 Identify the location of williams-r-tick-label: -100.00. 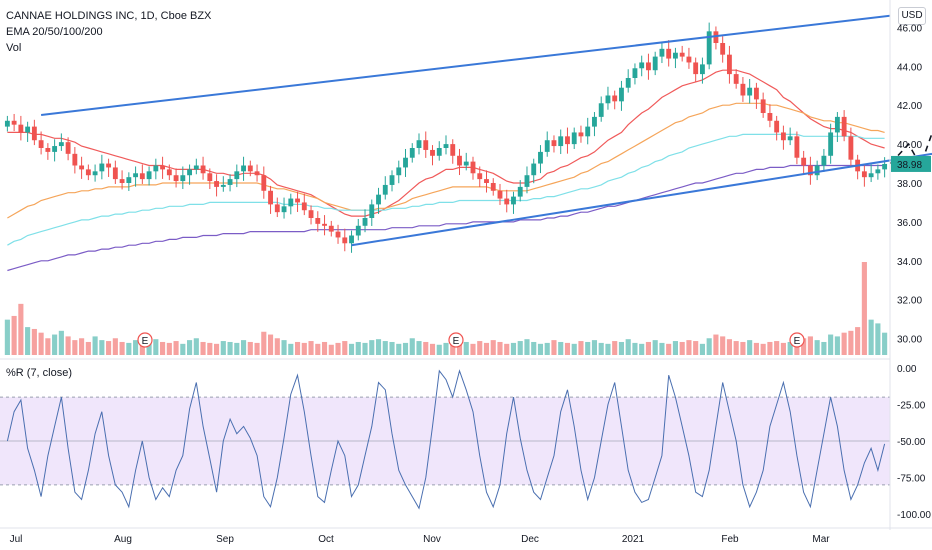
(914, 515).